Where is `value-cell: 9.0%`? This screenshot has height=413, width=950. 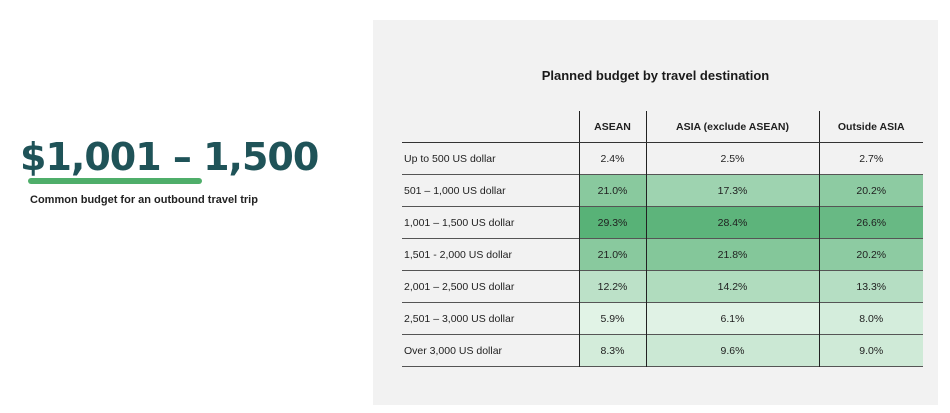
value-cell: 9.0% is located at coordinates (870, 350).